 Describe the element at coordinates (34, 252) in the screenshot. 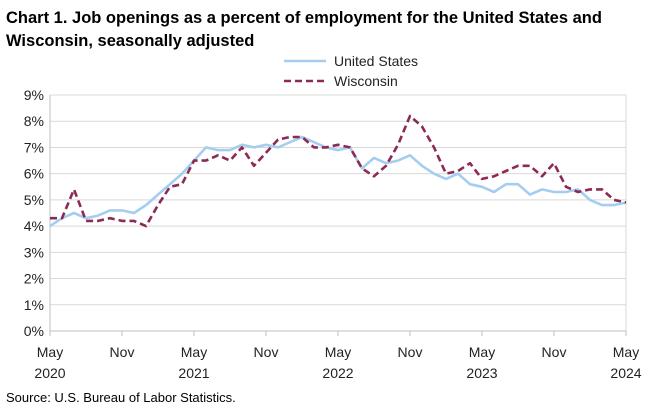

I see `y-tick-label: 3%` at that location.